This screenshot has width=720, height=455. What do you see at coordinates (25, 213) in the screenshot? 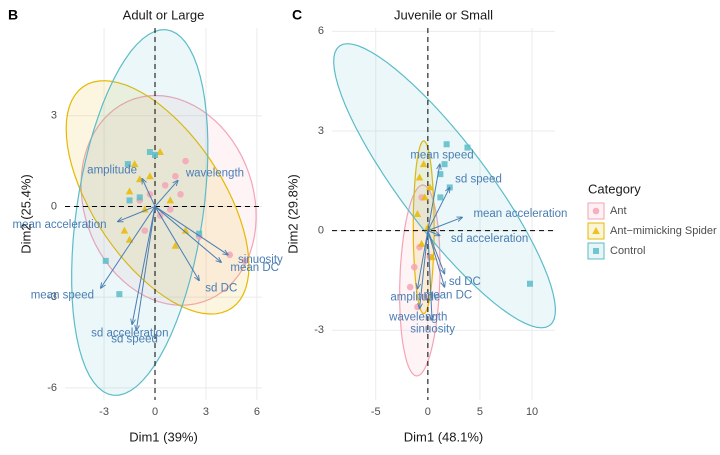
I see `y-axis-label: Dim2 (25.4%)` at bounding box center [25, 213].